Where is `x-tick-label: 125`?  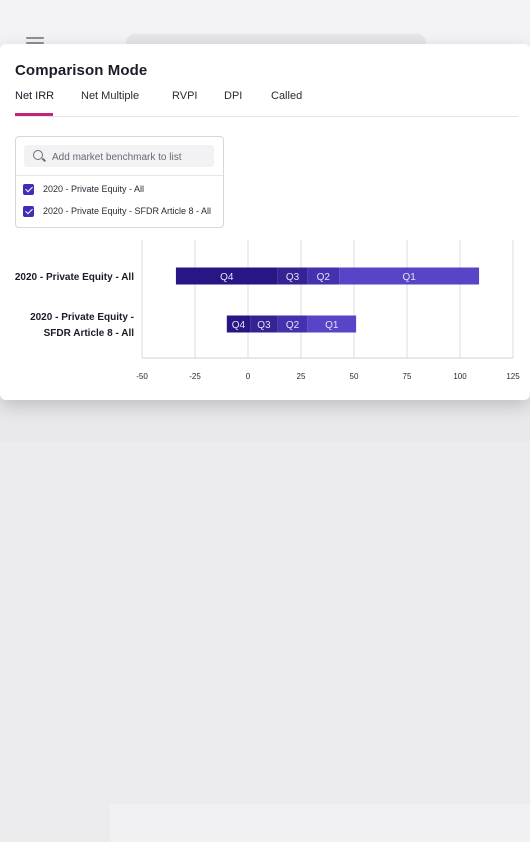
x-tick-label: 125 is located at coordinates (513, 376).